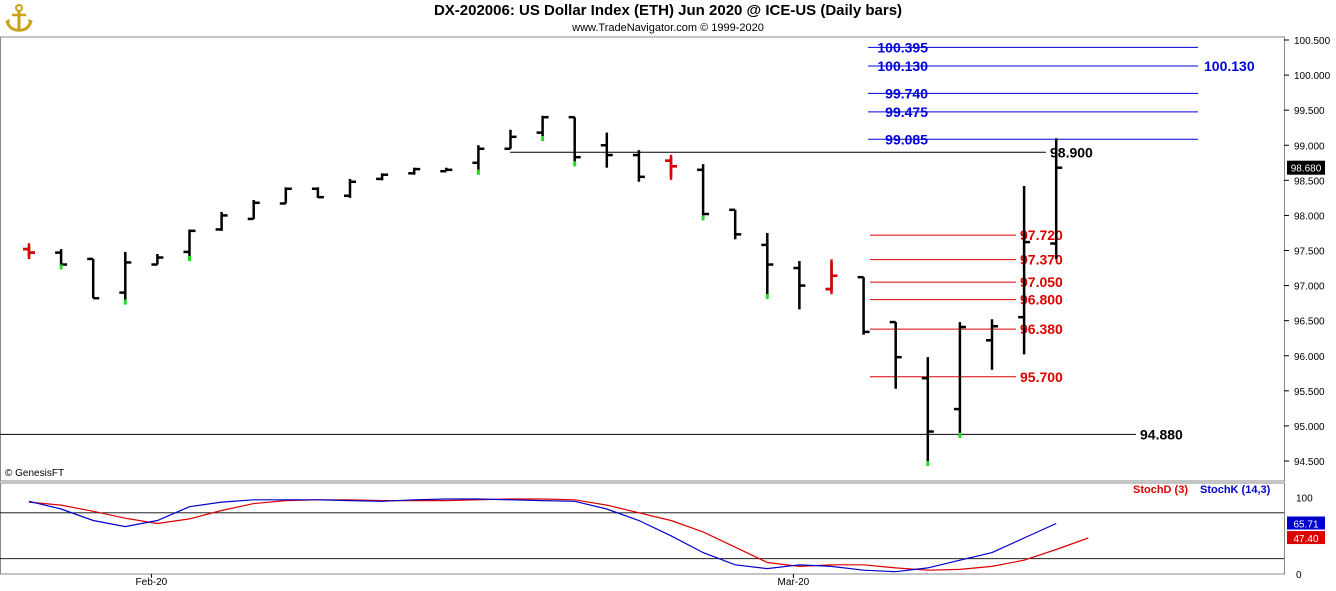  Describe the element at coordinates (1160, 490) in the screenshot. I see `legend-stoch-d: StochD (3)` at that location.